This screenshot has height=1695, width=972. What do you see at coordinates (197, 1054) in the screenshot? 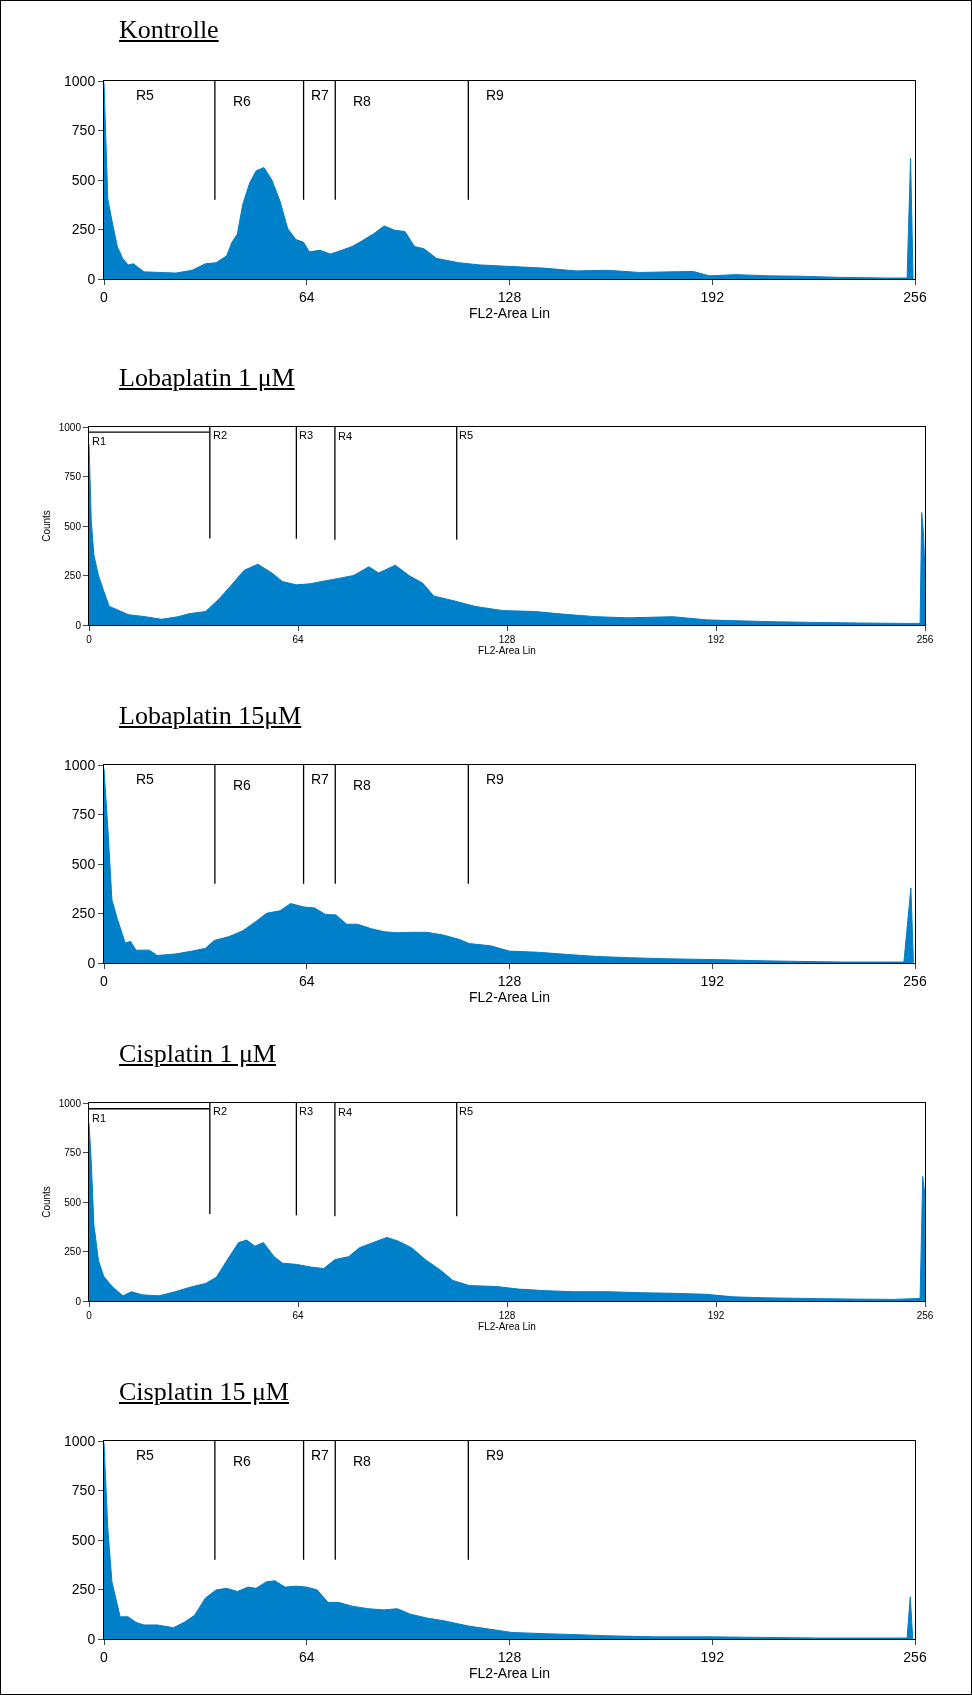
I see `chart-title: Cisplatin 1 μM` at bounding box center [197, 1054].